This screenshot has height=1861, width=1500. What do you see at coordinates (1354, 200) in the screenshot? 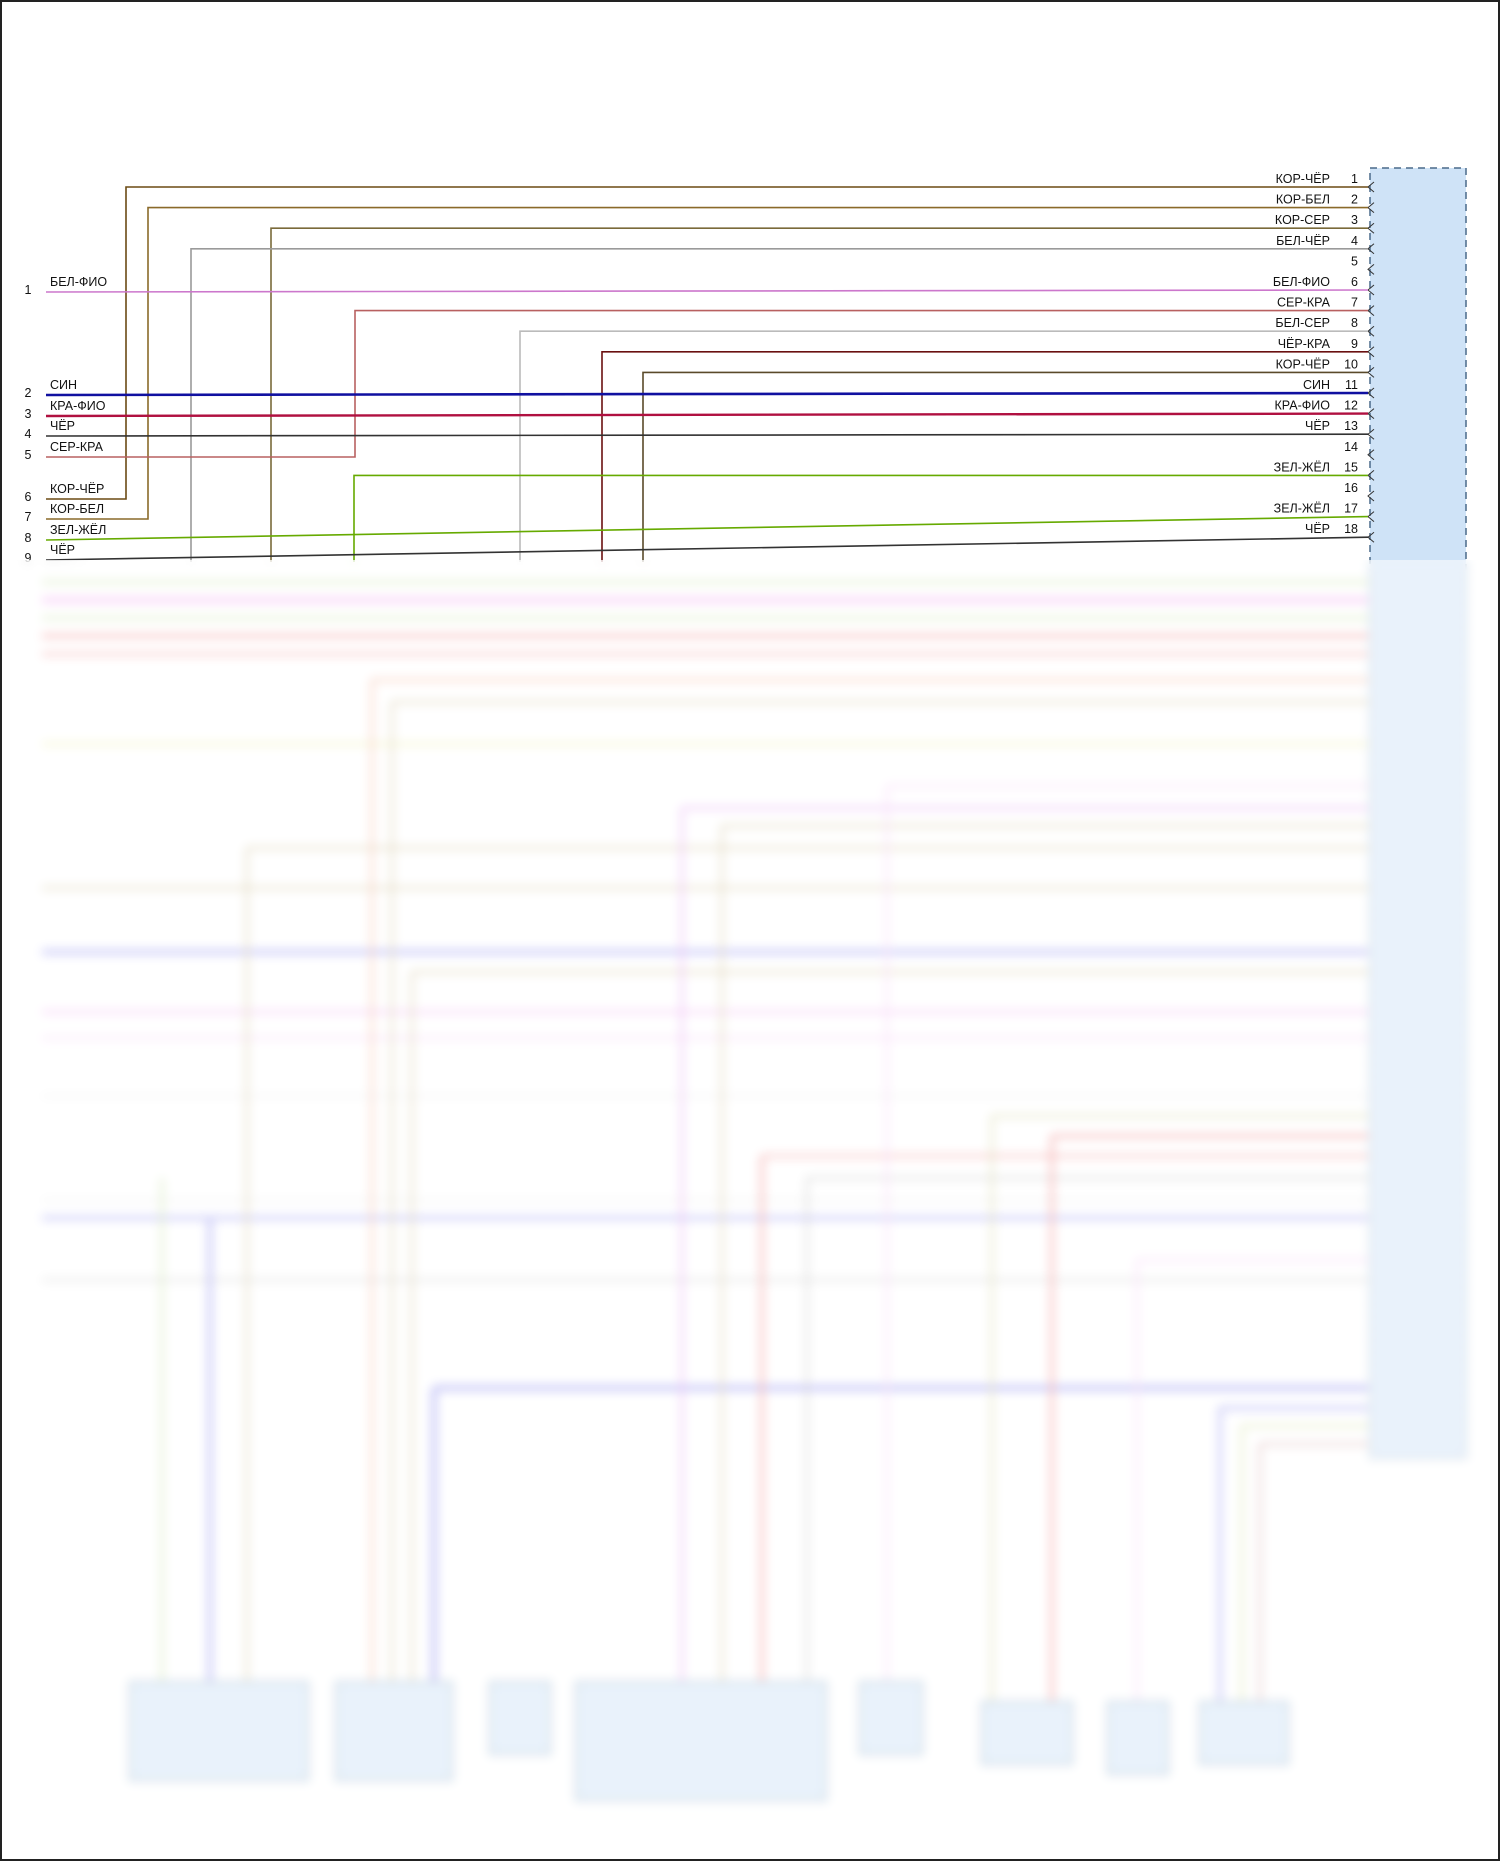
I see `pin-number: 2` at bounding box center [1354, 200].